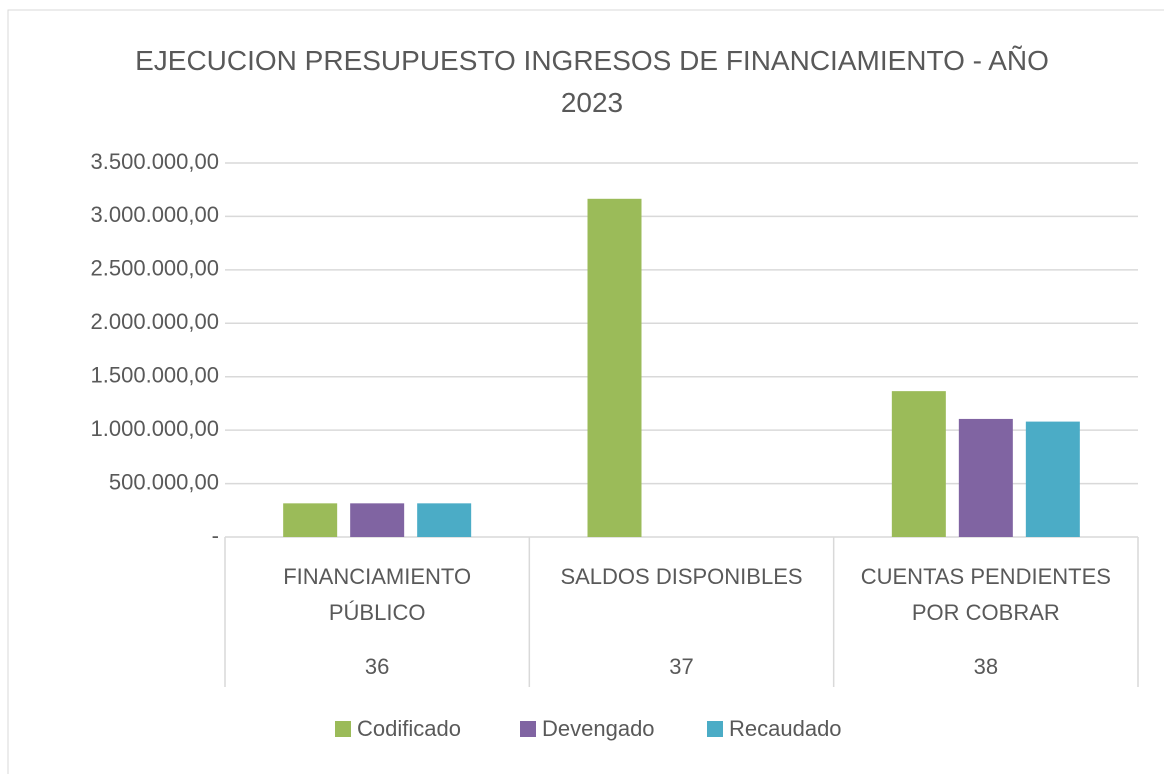 The image size is (1164, 774). What do you see at coordinates (377, 666) in the screenshot?
I see `x-group-label: 36` at bounding box center [377, 666].